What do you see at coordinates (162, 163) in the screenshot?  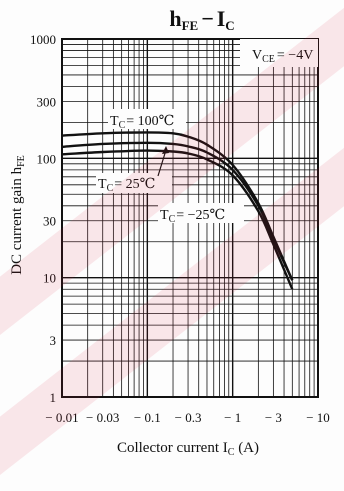 I see `series-label-25c-leader` at bounding box center [162, 163].